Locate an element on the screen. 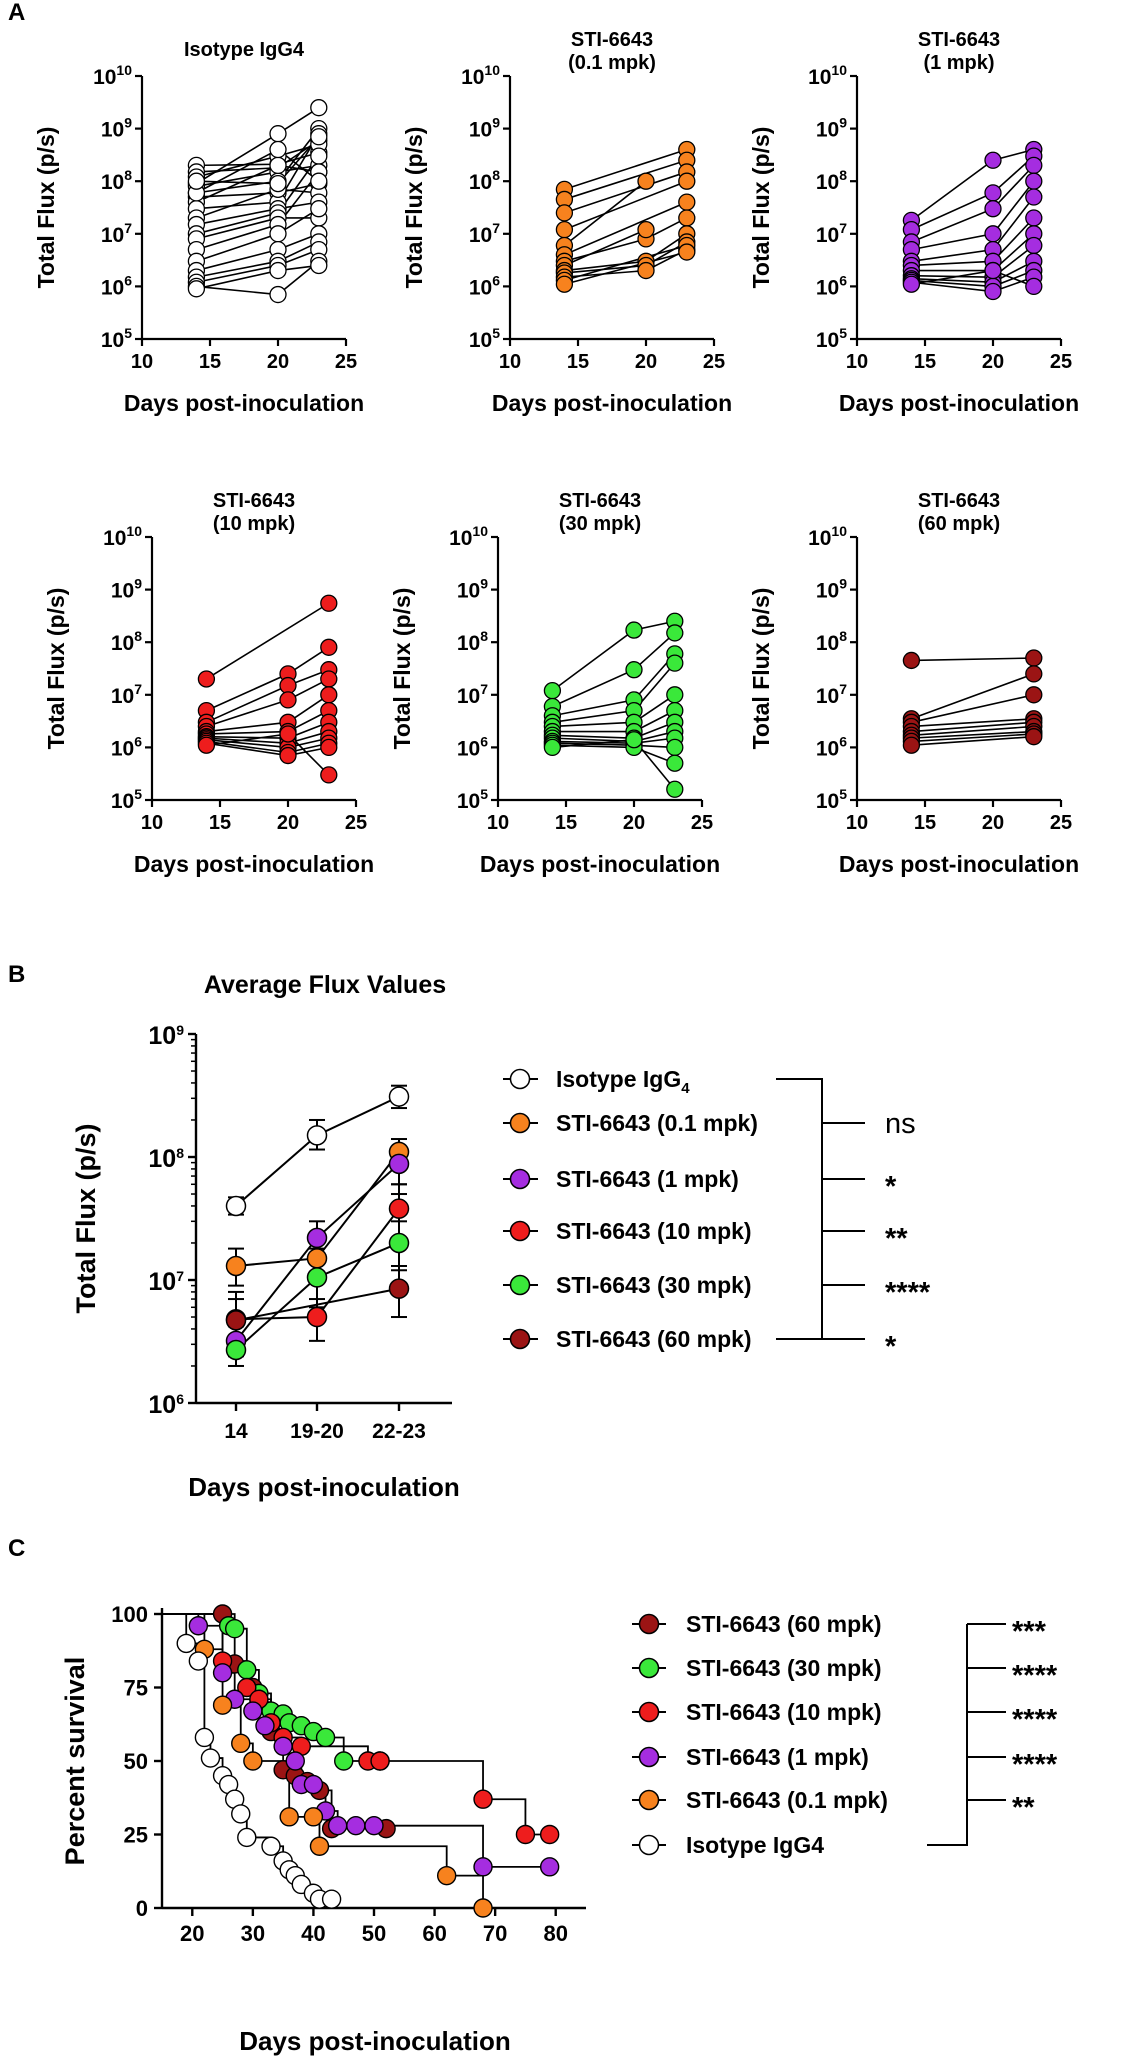 This screenshot has width=1121, height=2061. x-tick-label: 60 is located at coordinates (434, 1933).